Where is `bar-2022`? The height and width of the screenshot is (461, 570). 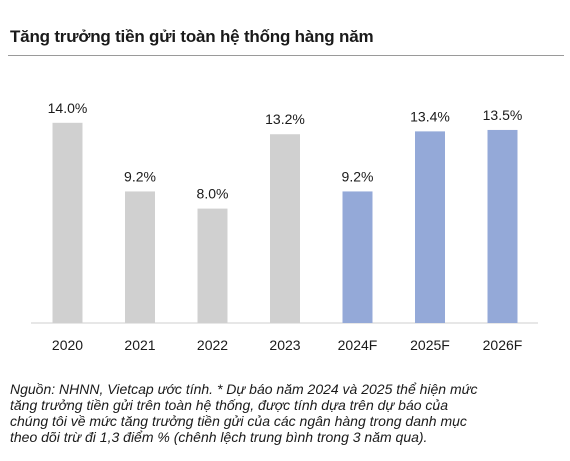
bar-2022 is located at coordinates (212, 265).